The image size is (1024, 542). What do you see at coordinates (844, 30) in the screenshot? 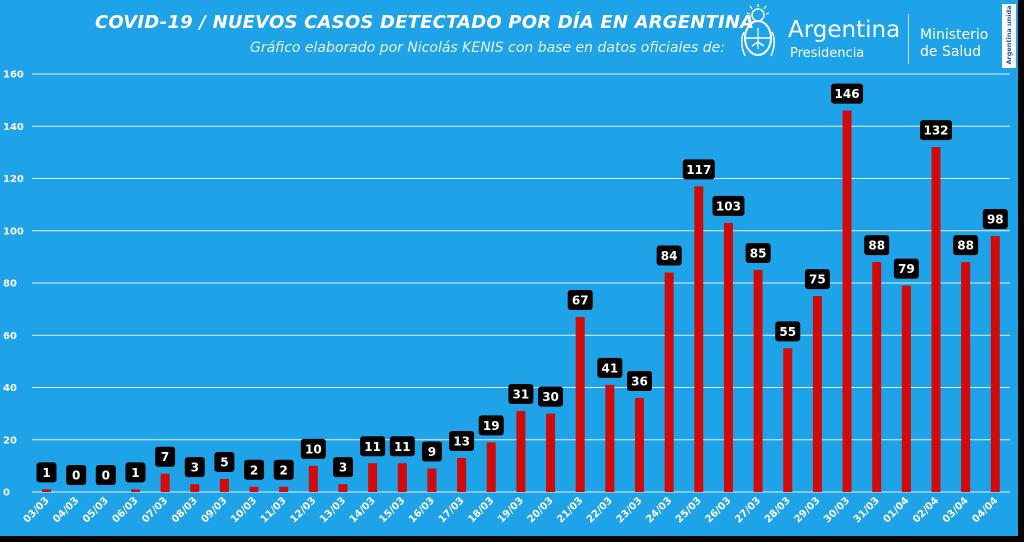
I see `logo-name: Argentina` at bounding box center [844, 30].